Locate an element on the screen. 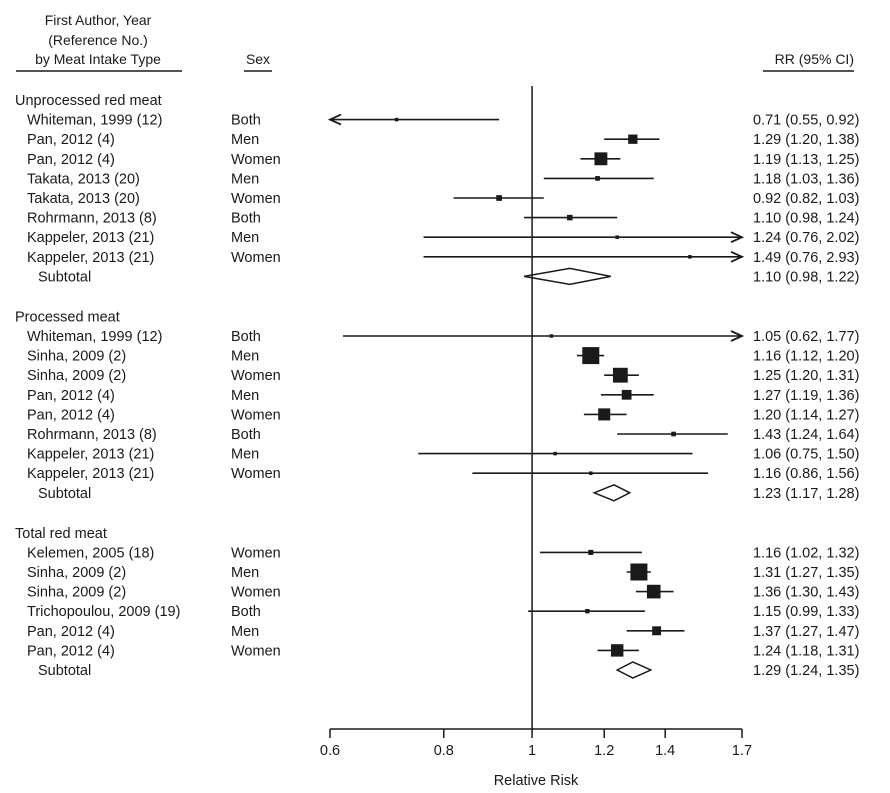  subtotal-rr-ci-label: 1.29 (1.24, 1.35) is located at coordinates (806, 671).